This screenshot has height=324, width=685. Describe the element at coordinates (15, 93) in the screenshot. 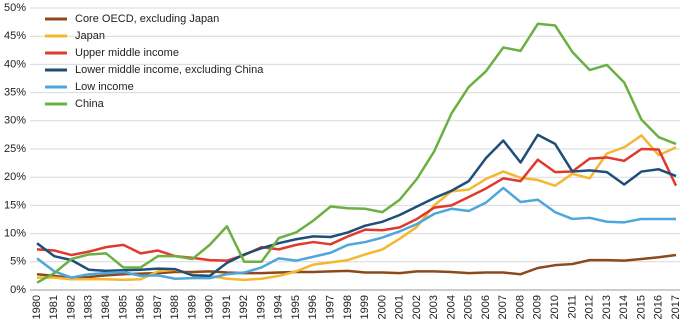

I see `y-tick-label: 35%` at that location.